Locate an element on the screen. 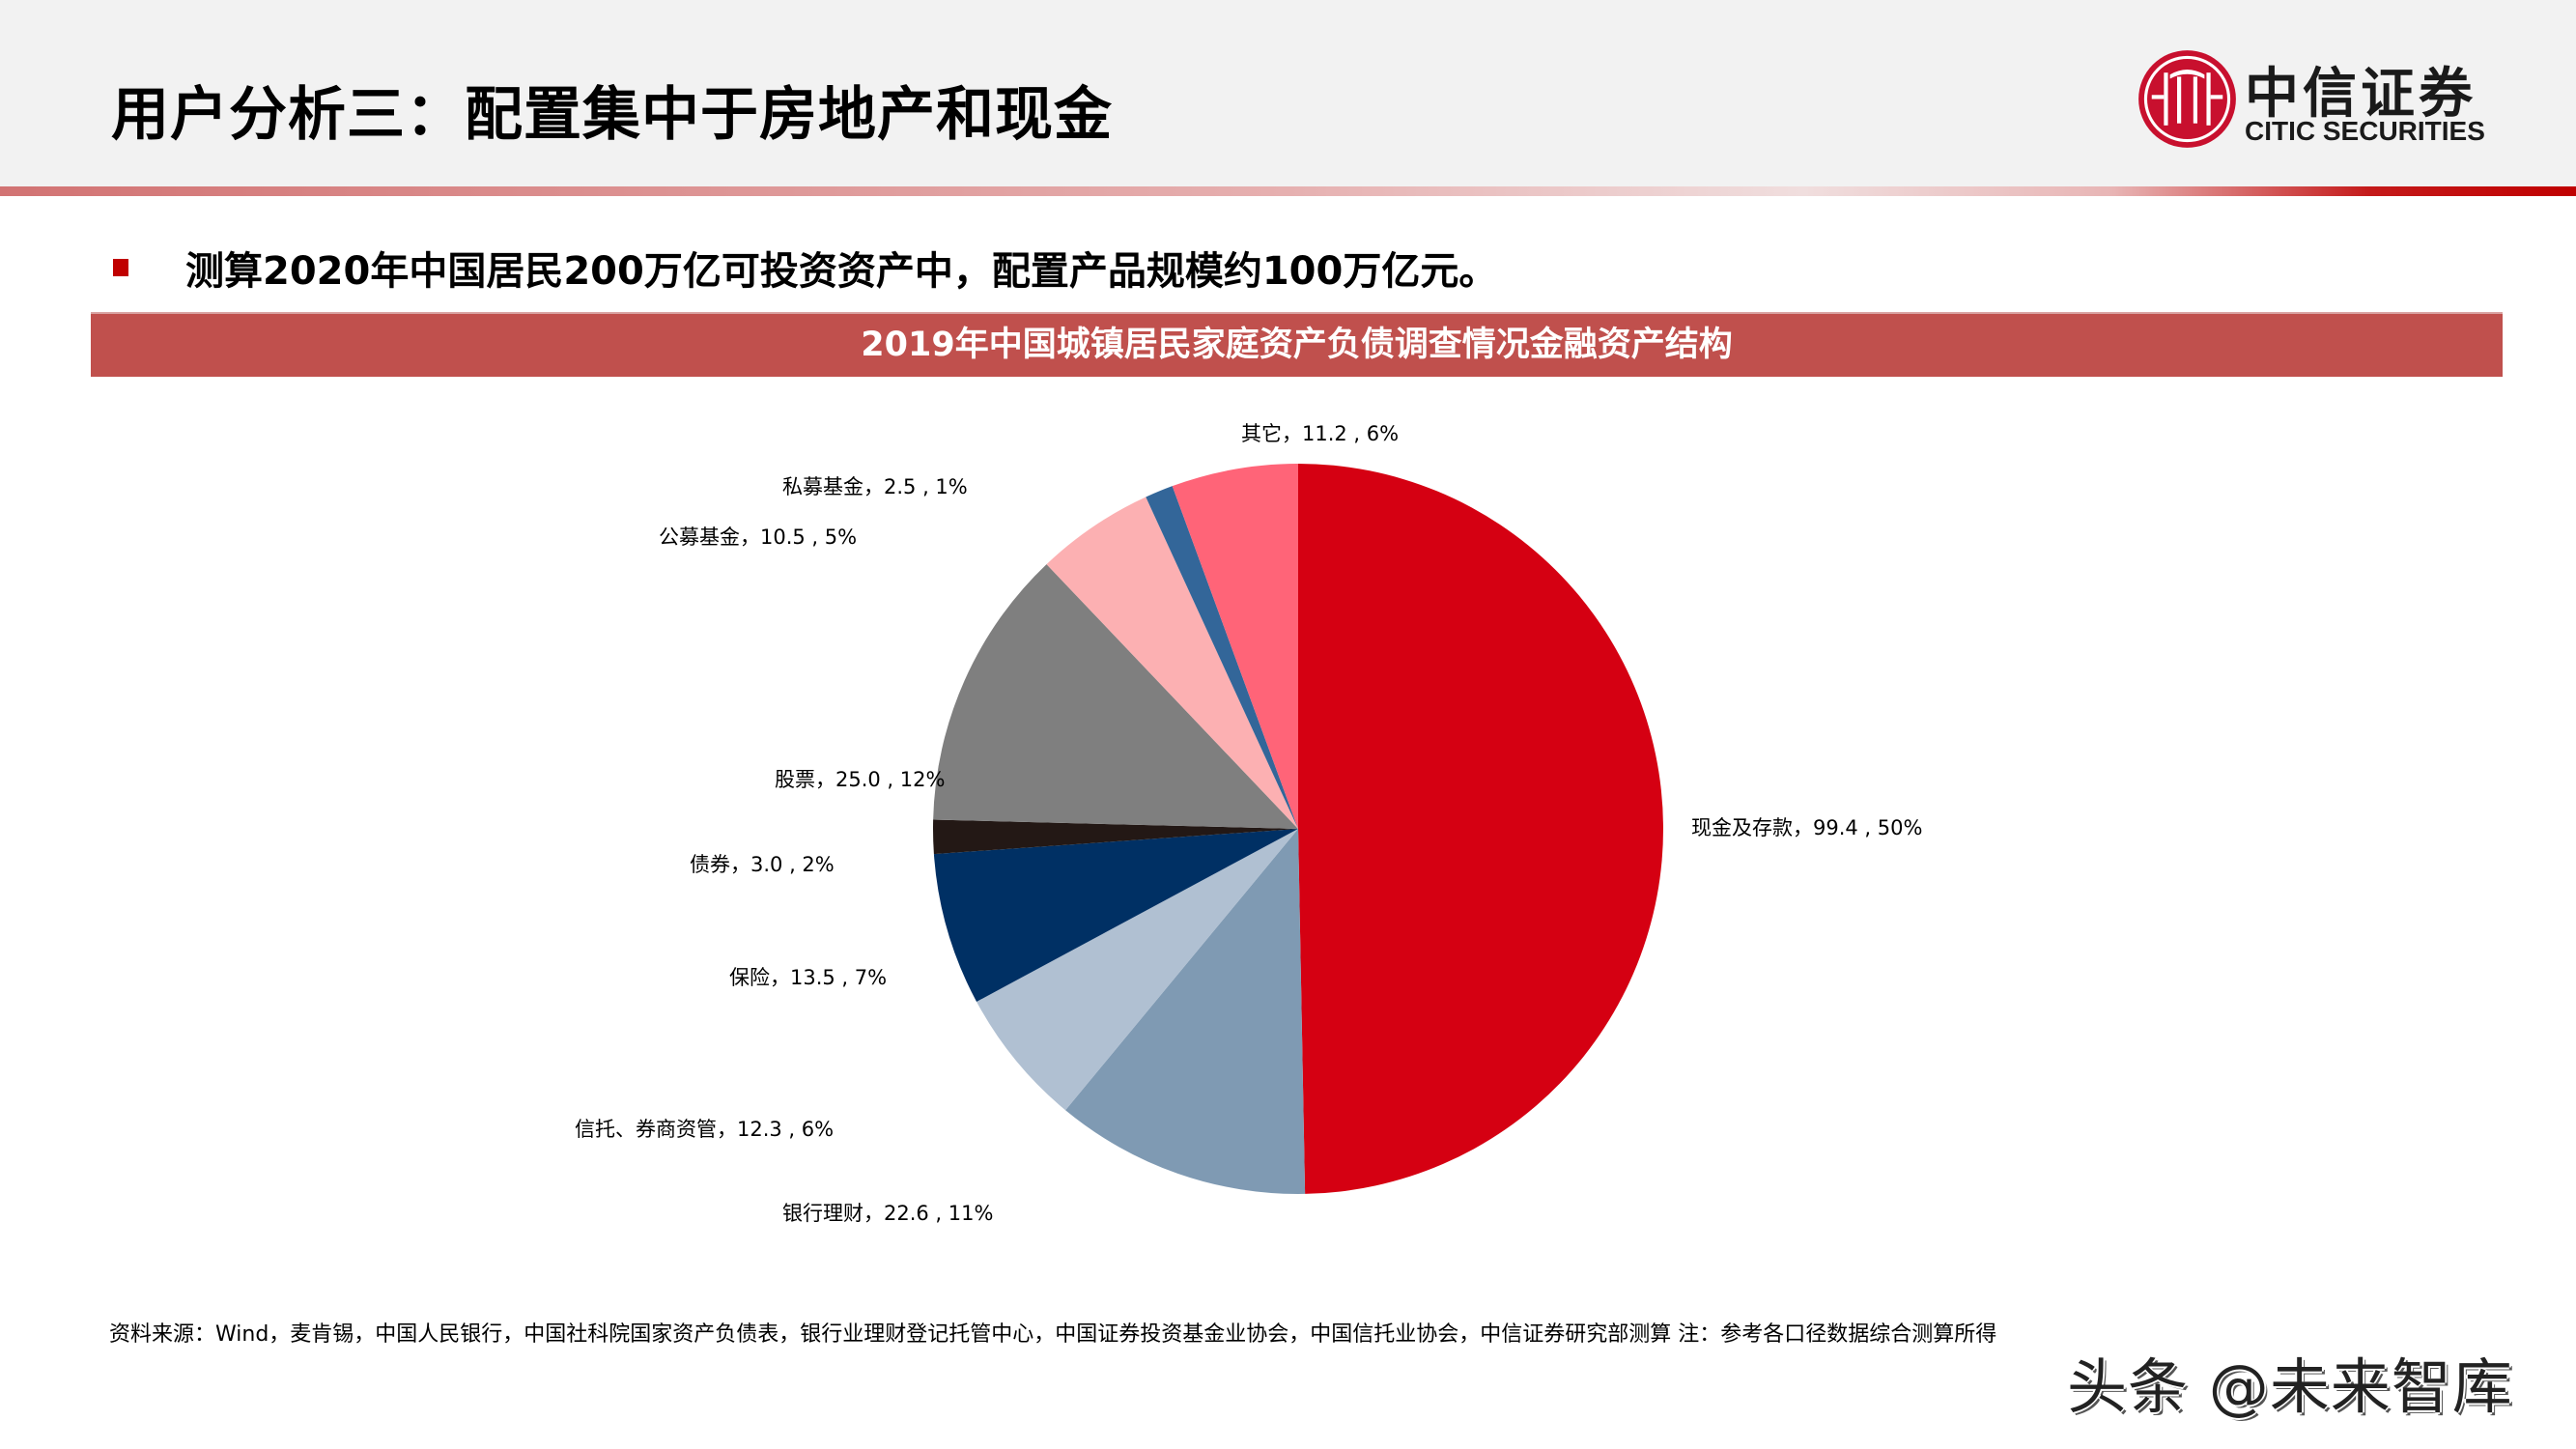 This screenshot has width=2576, height=1449. citic-logo: 中信证券 CITIC SECURITIES is located at coordinates (2339, 101).